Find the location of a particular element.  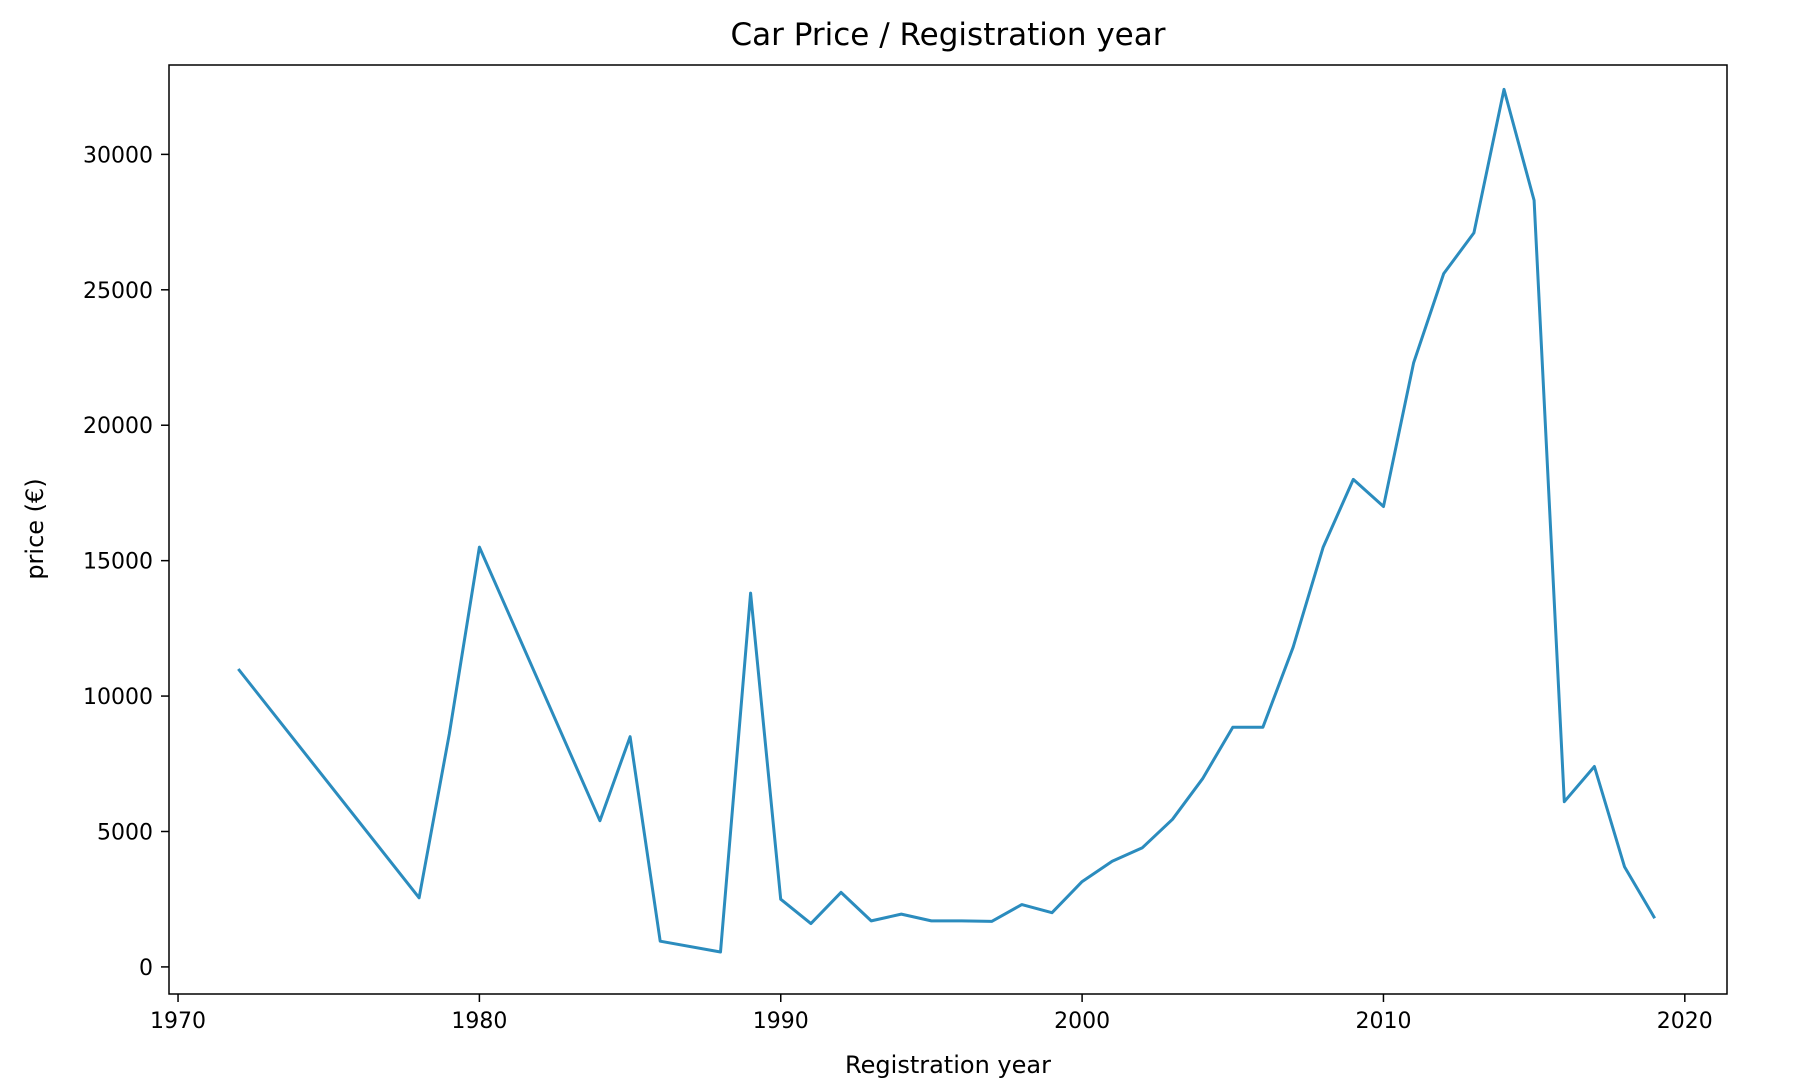

x-tick-label: 1980 is located at coordinates (479, 1021).